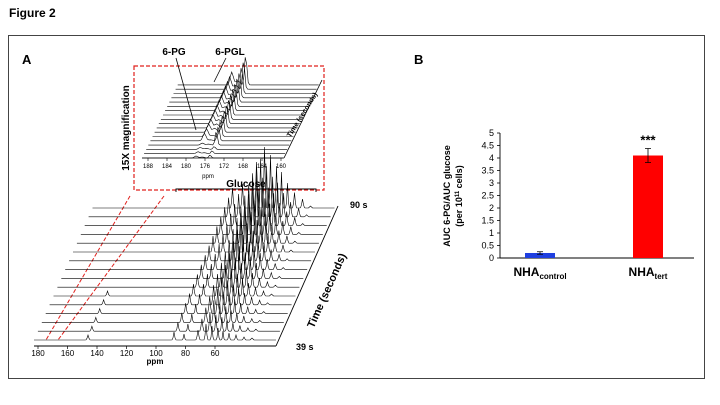 This screenshot has width=720, height=405. Describe the element at coordinates (27, 59) in the screenshot. I see `panel-a-label: A` at that location.